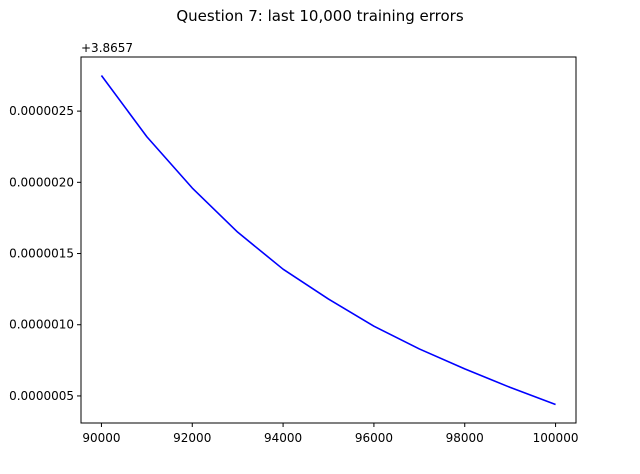 This screenshot has width=640, height=474. I want to click on x-tick-label: 92000, so click(192, 438).